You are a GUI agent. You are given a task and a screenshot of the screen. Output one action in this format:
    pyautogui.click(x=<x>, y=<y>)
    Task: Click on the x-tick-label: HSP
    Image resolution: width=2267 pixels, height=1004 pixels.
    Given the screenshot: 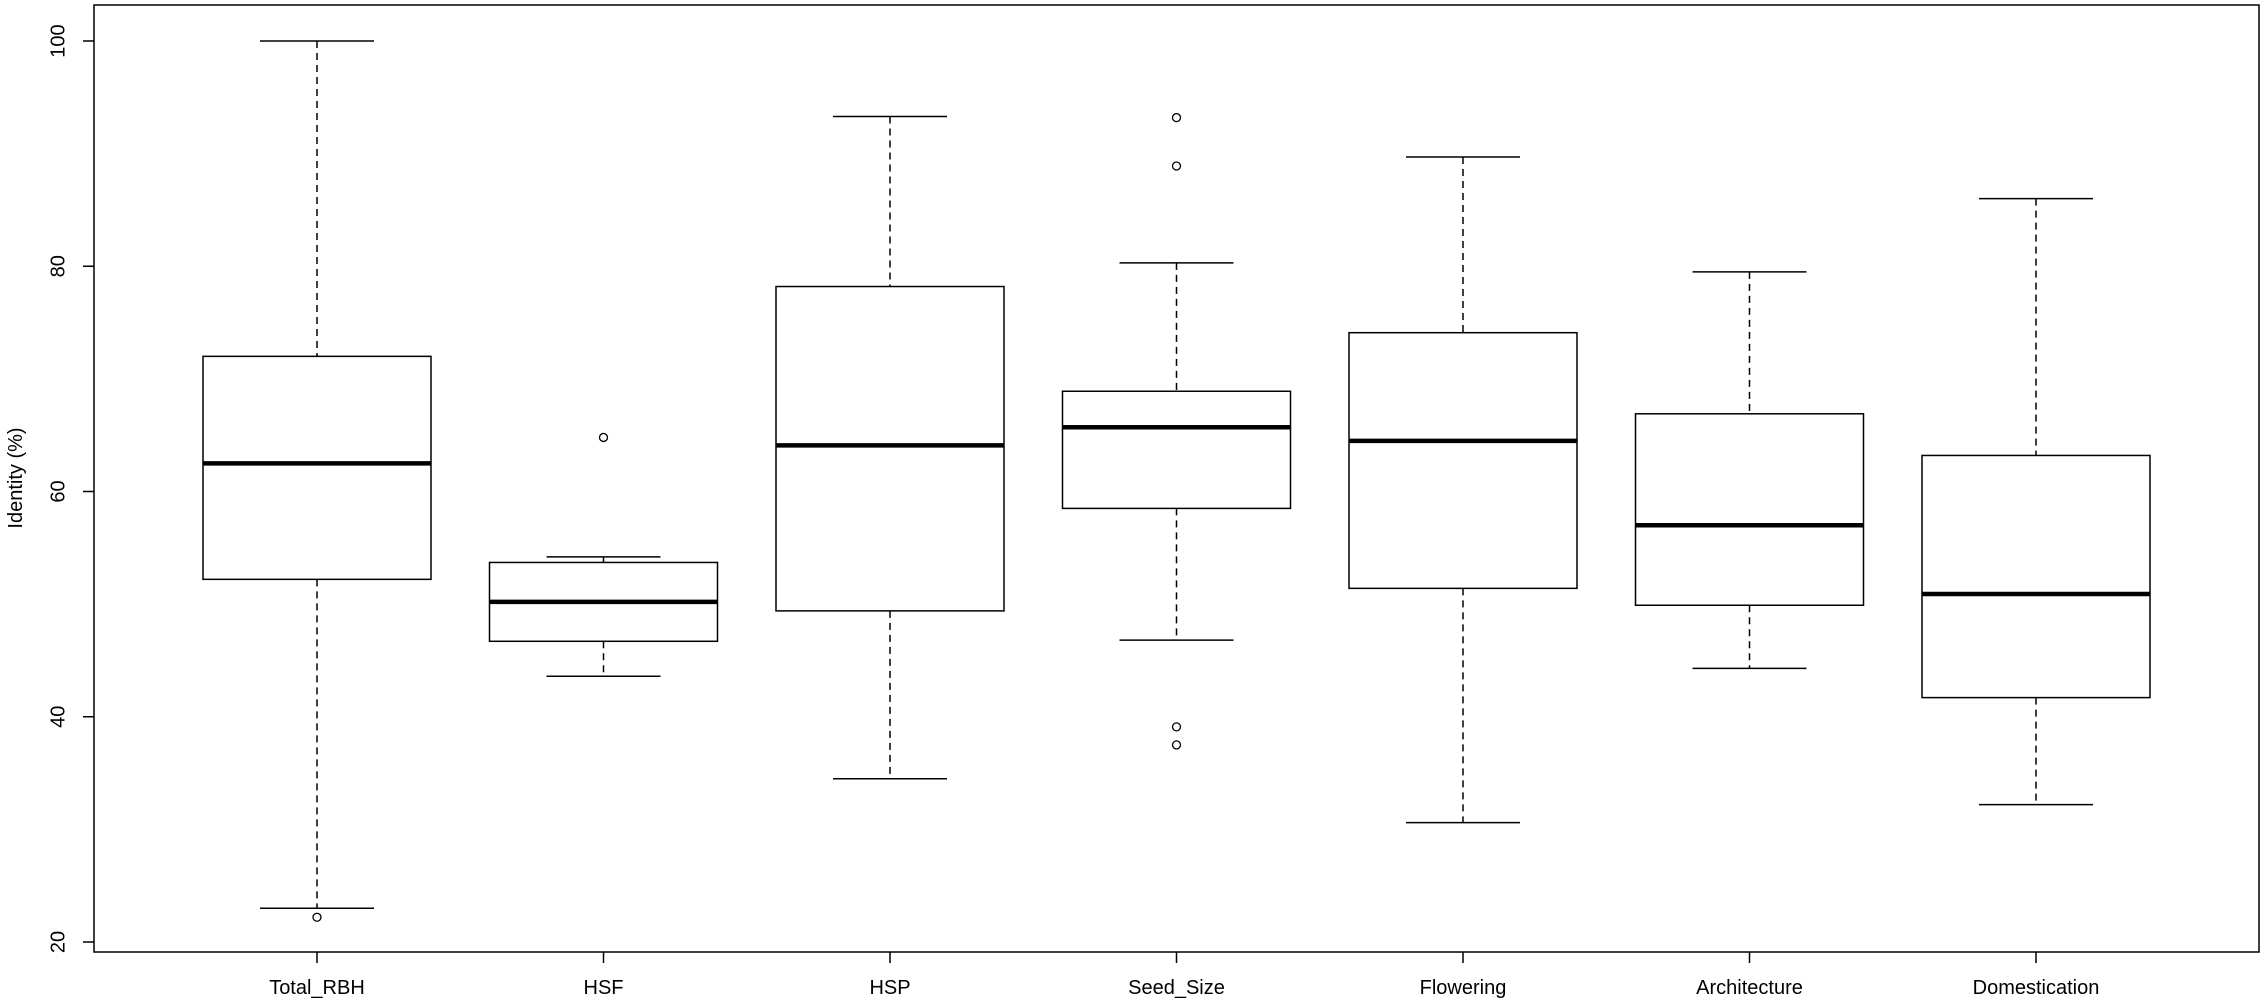 What is the action you would take?
    pyautogui.click(x=889, y=988)
    